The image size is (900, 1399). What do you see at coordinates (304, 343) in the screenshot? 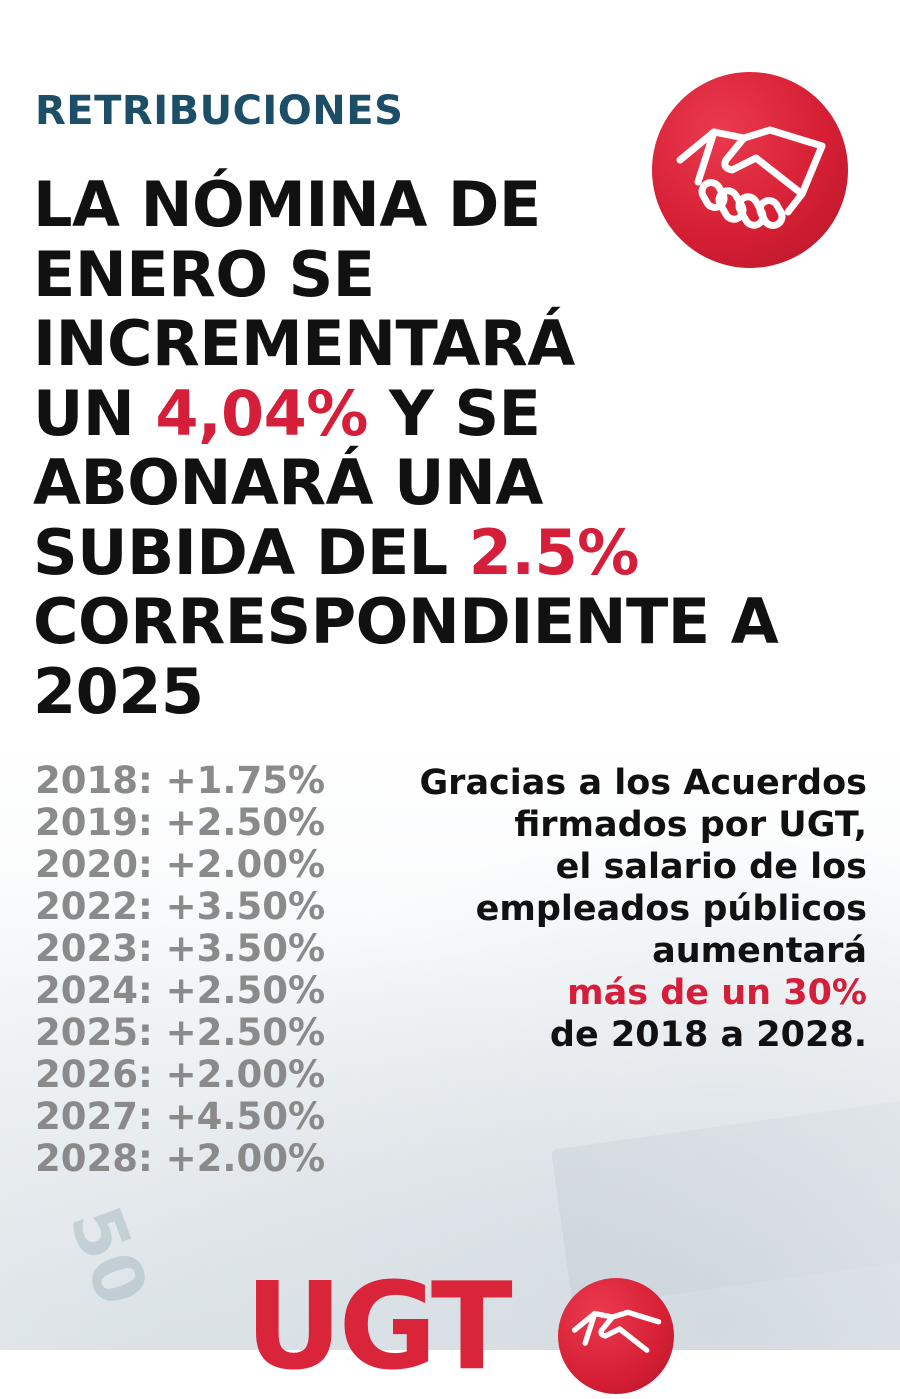
I see `headline-line: INCREMENTARÁ` at bounding box center [304, 343].